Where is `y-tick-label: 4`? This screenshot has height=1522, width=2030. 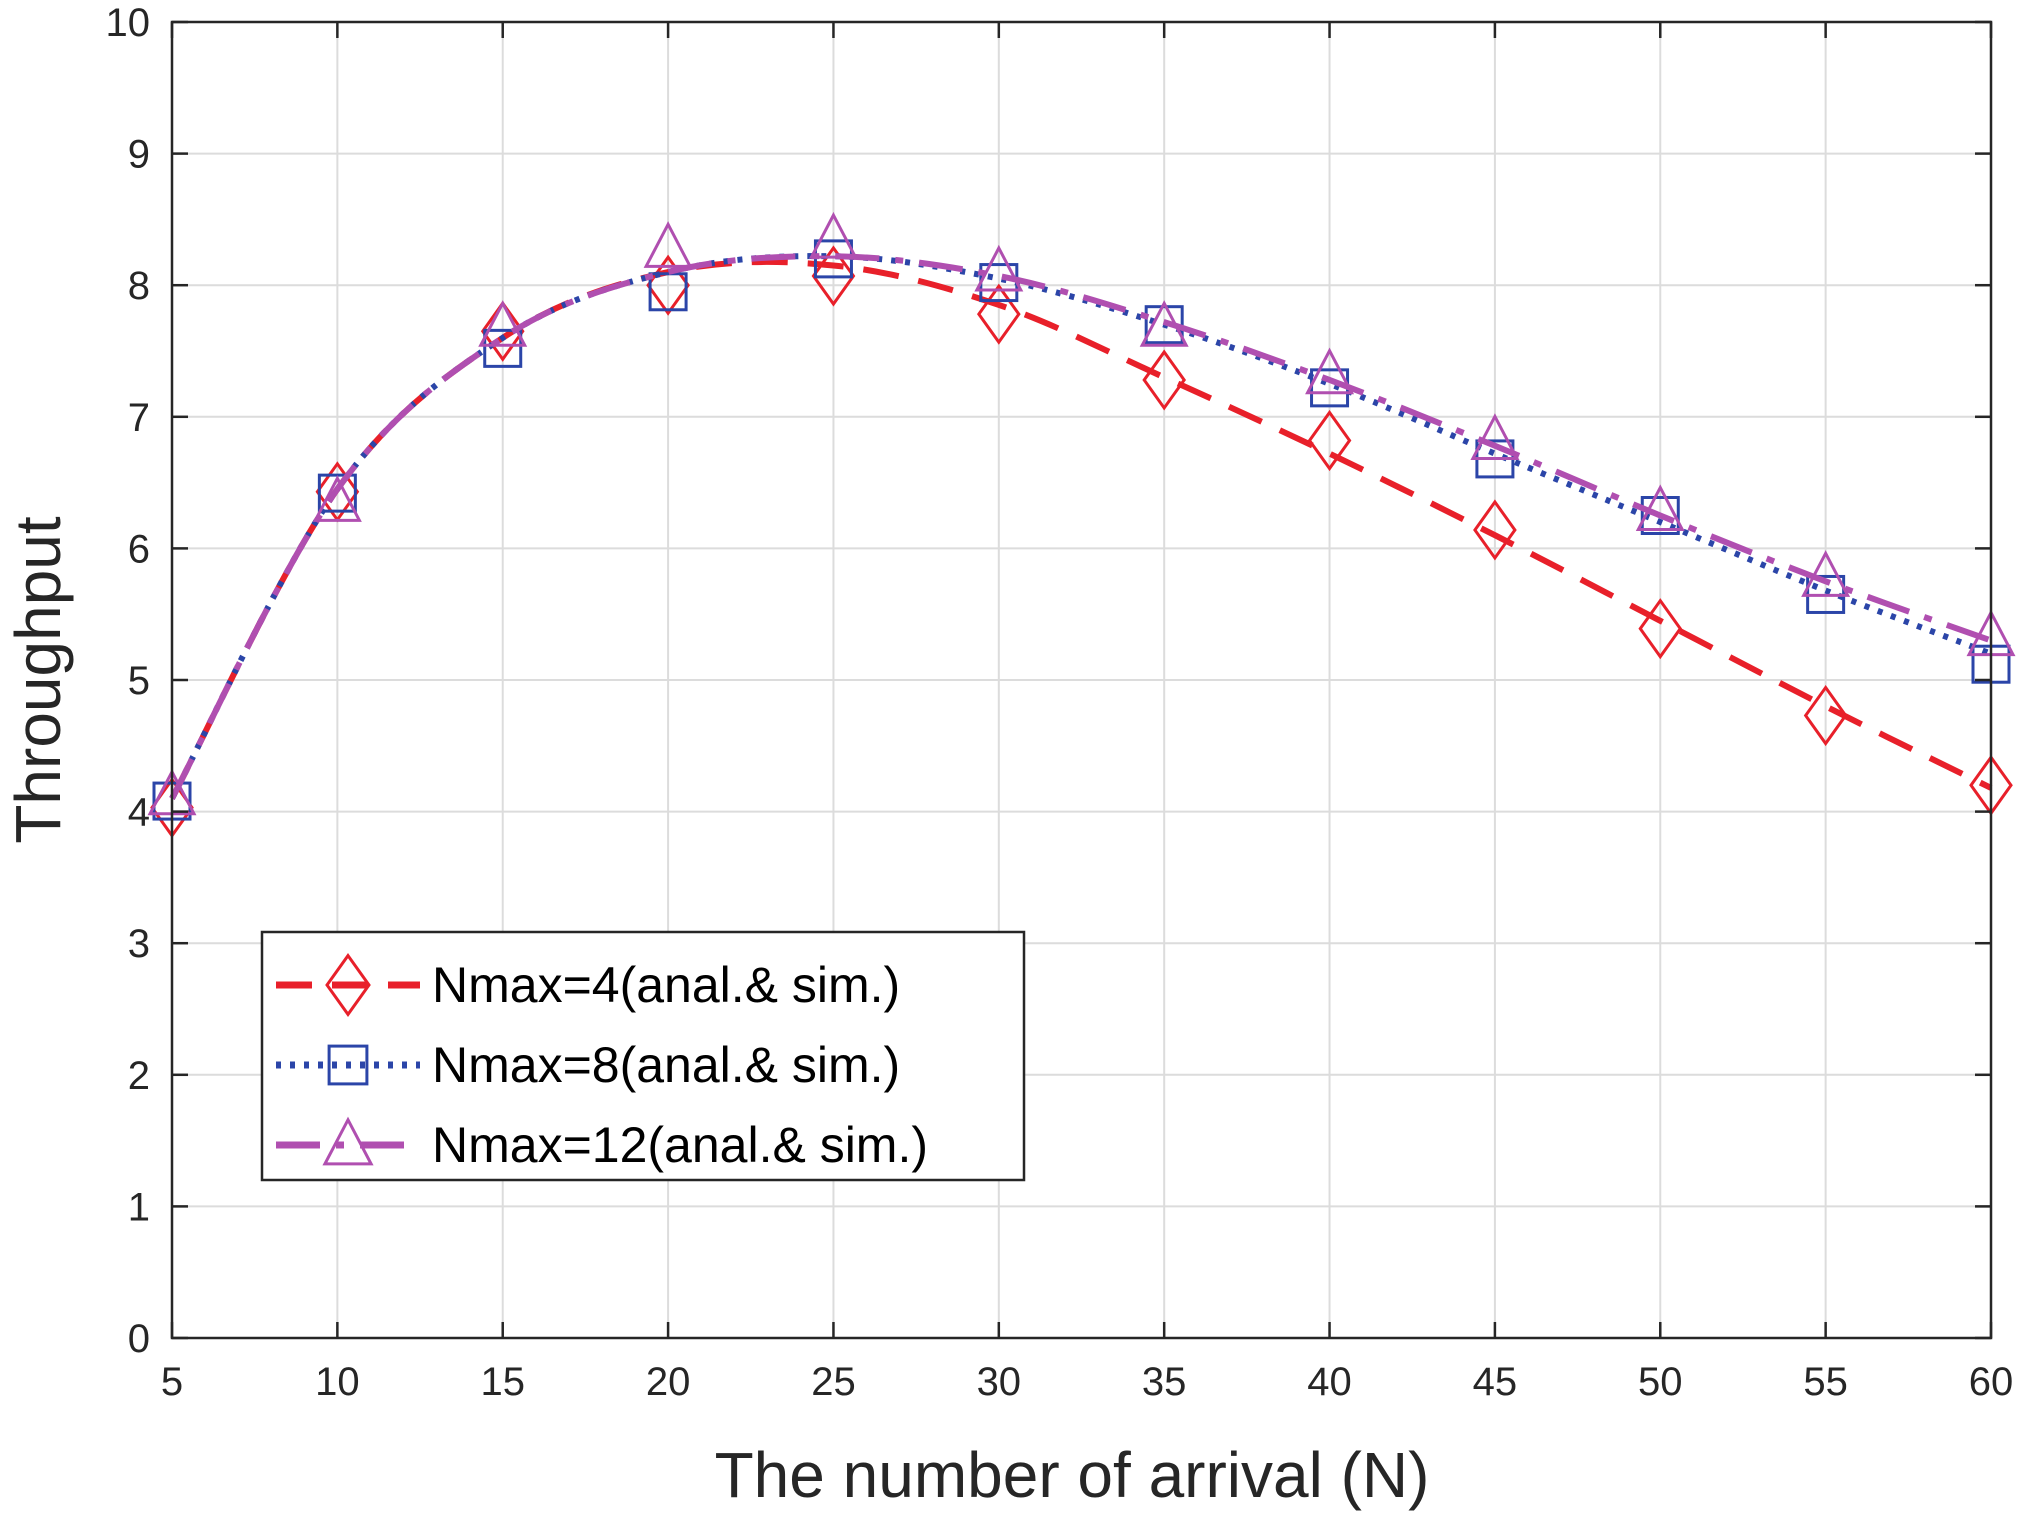
y-tick-label: 4 is located at coordinates (139, 813).